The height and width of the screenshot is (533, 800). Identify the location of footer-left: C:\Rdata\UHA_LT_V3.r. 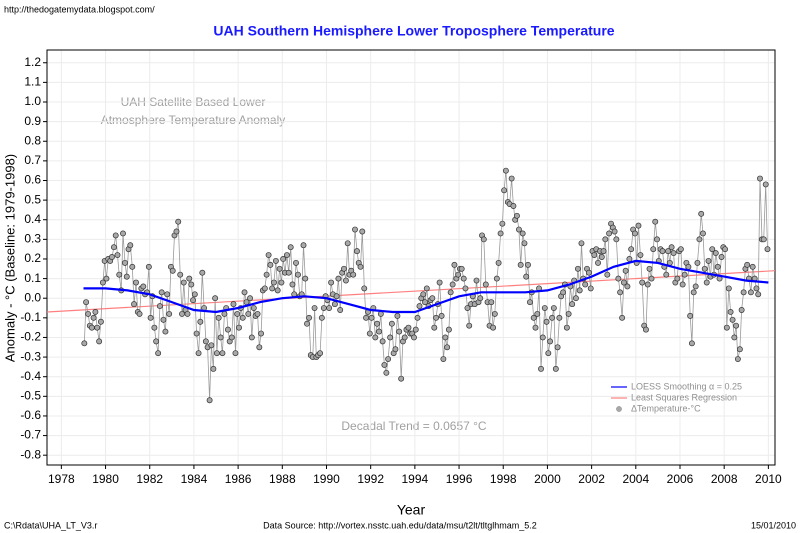
(50, 525).